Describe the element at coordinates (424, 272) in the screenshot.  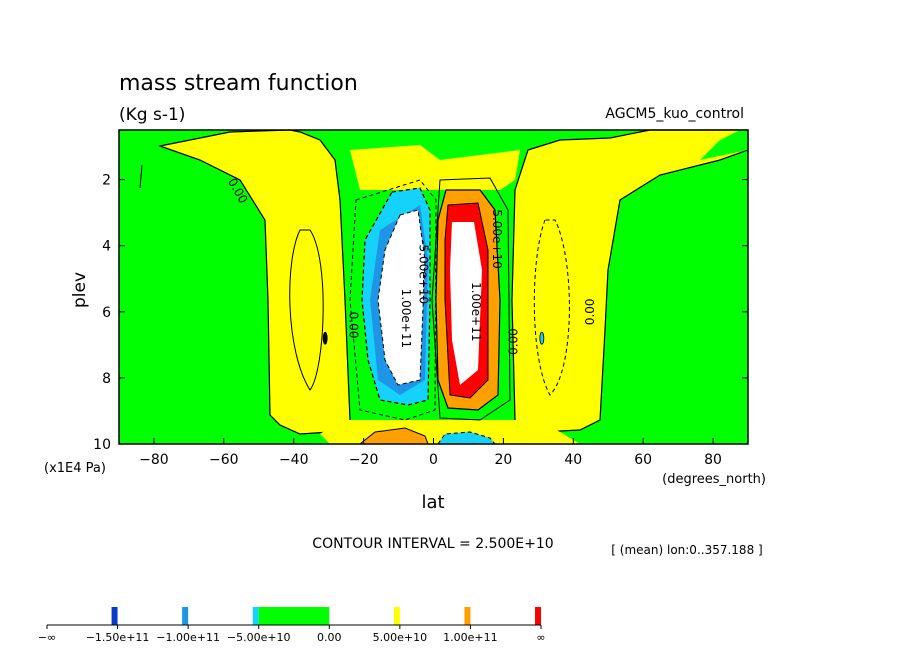
I see `contour-label: -5.00e+10` at that location.